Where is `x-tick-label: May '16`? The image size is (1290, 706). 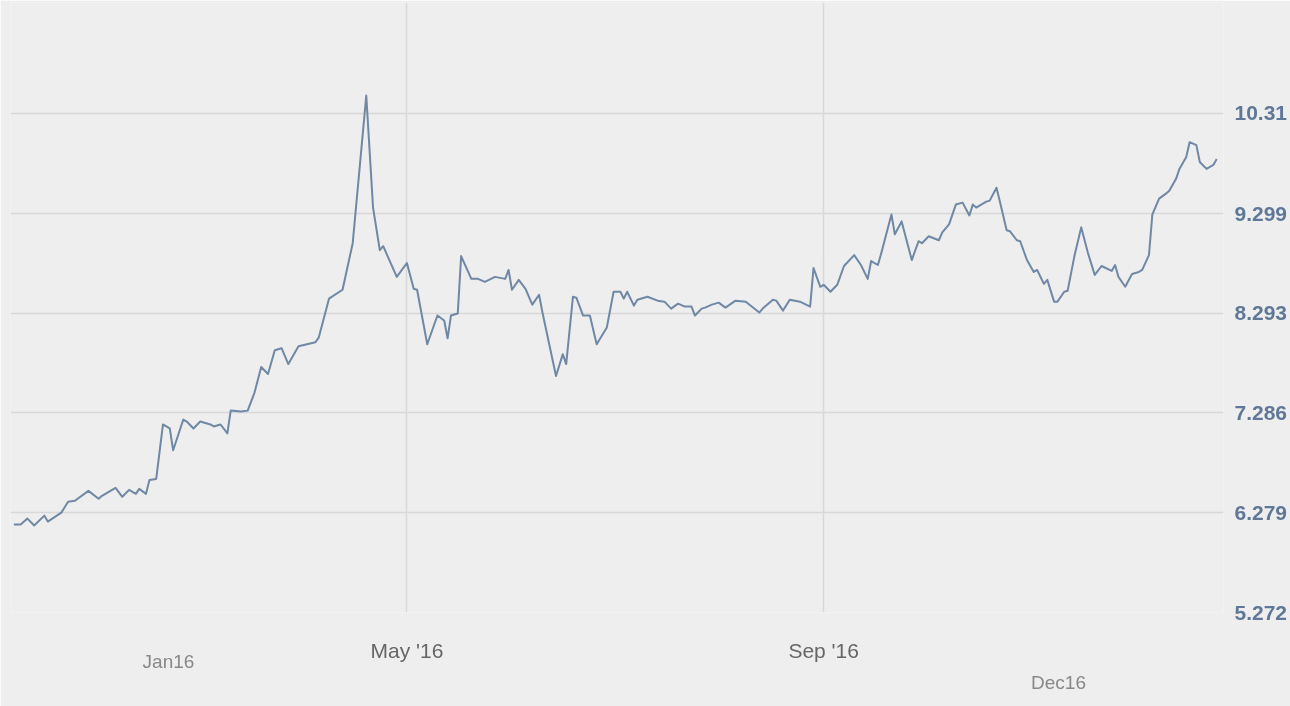 x-tick-label: May '16 is located at coordinates (407, 650).